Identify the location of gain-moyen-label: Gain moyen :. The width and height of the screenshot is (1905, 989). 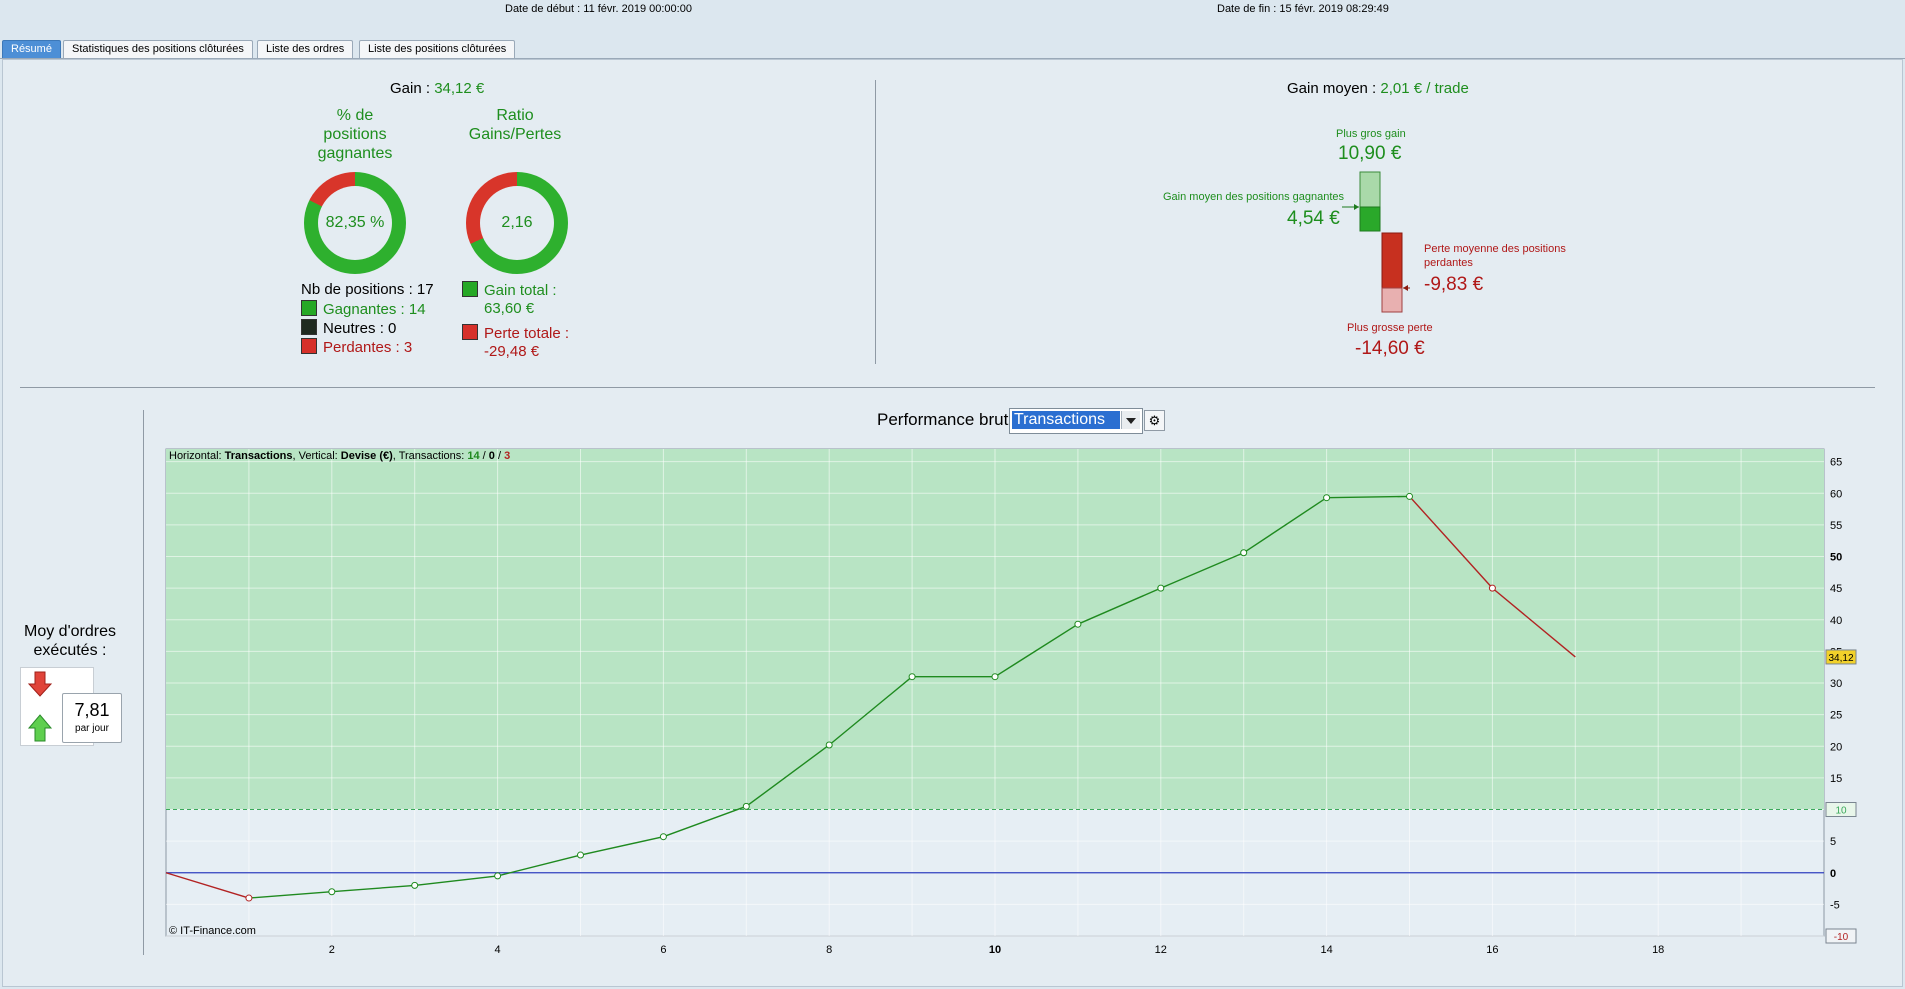
(1334, 88).